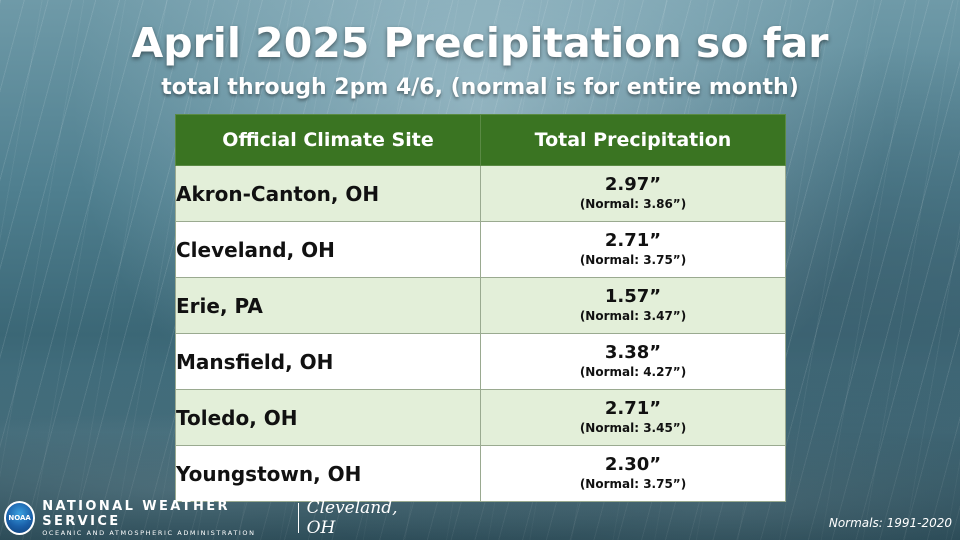  I want to click on table-row: Akron-Canton, OH 2.97” (Normal: 3.86”), so click(480, 193).